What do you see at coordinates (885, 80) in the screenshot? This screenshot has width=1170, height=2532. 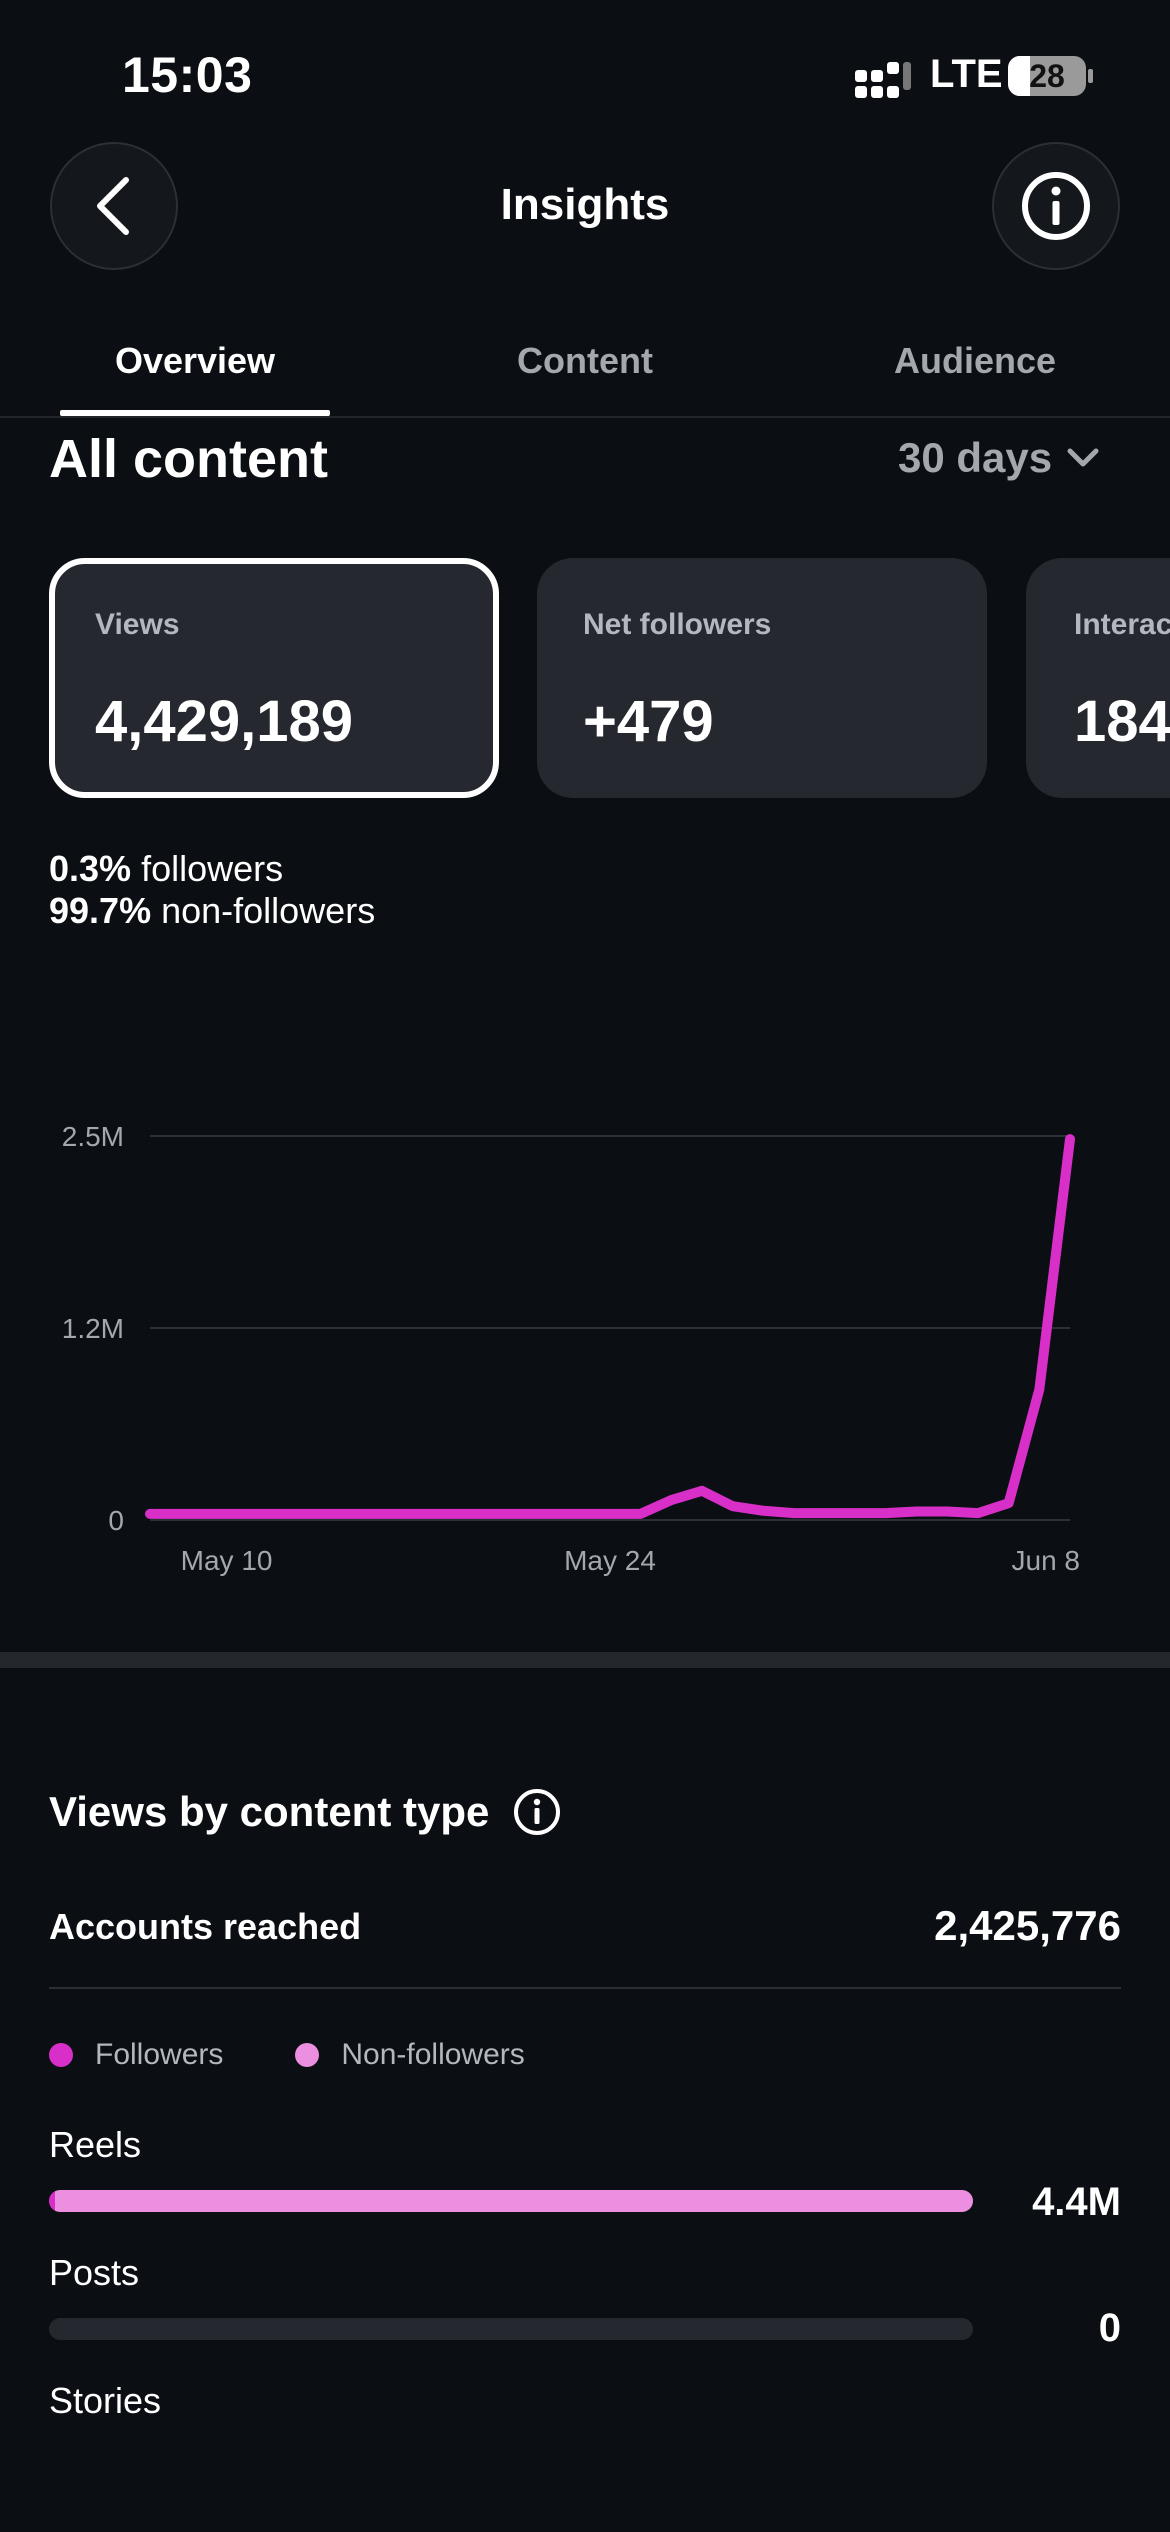 I see `signal-icon` at bounding box center [885, 80].